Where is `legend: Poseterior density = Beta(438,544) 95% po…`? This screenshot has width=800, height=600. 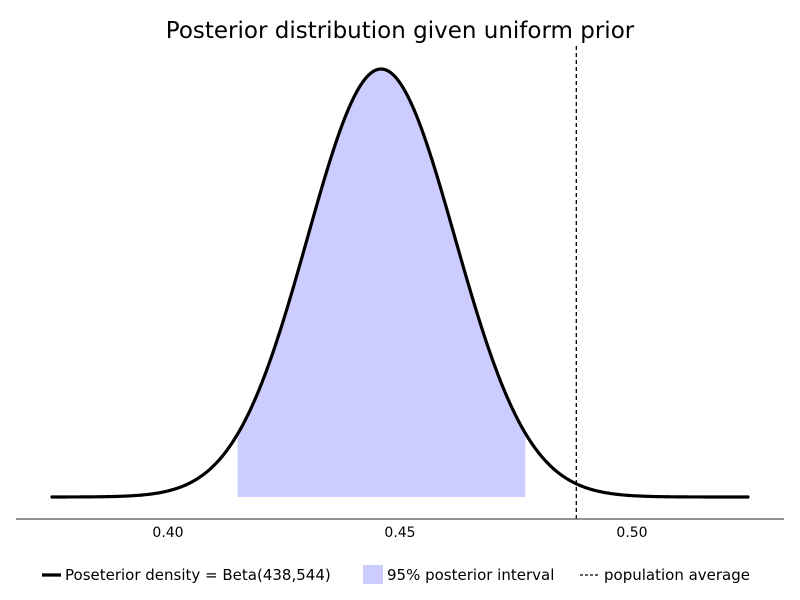
legend: Poseterior density = Beta(438,544) 95% po… is located at coordinates (396, 574).